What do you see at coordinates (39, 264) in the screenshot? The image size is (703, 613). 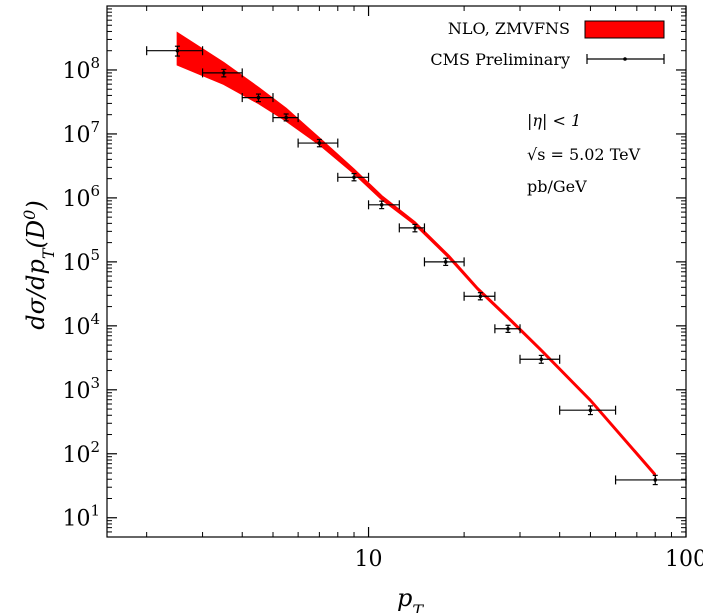 I see `y-axis-label: dσ/dpT(D0)` at bounding box center [39, 264].